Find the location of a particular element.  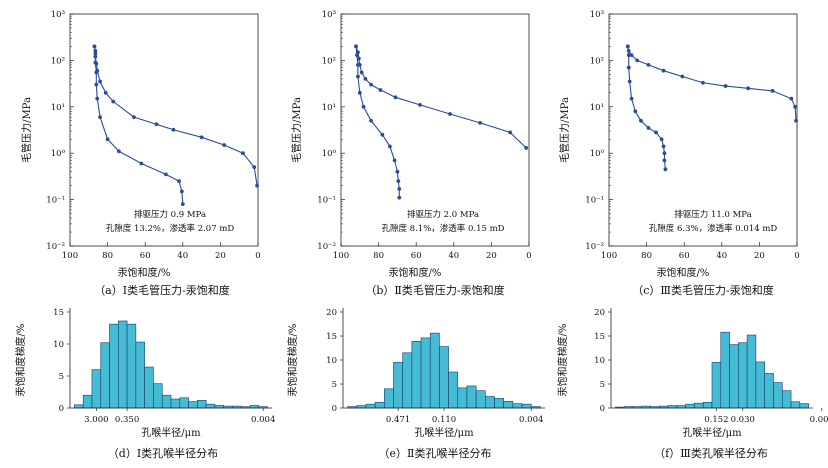

x-tick-label: 60 is located at coordinates (416, 256).